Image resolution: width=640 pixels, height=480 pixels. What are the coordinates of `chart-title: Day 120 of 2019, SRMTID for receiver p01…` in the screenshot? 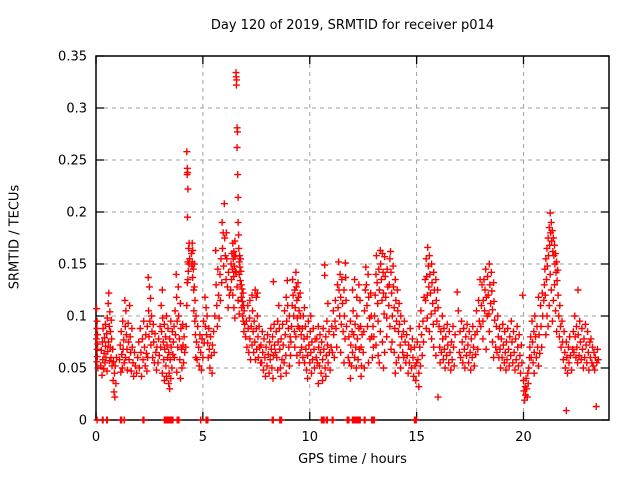 It's located at (352, 25).